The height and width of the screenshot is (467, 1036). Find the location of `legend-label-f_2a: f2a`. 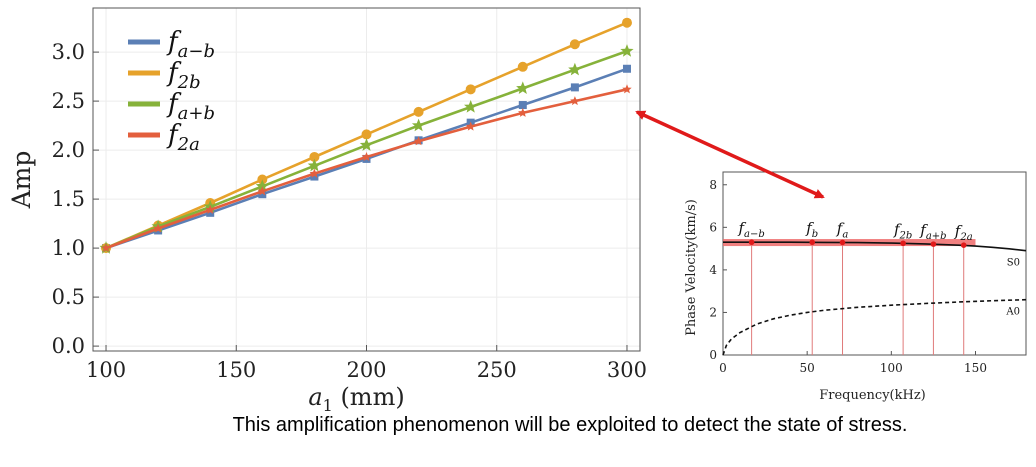

legend-label-f_2a: f2a is located at coordinates (183, 137).